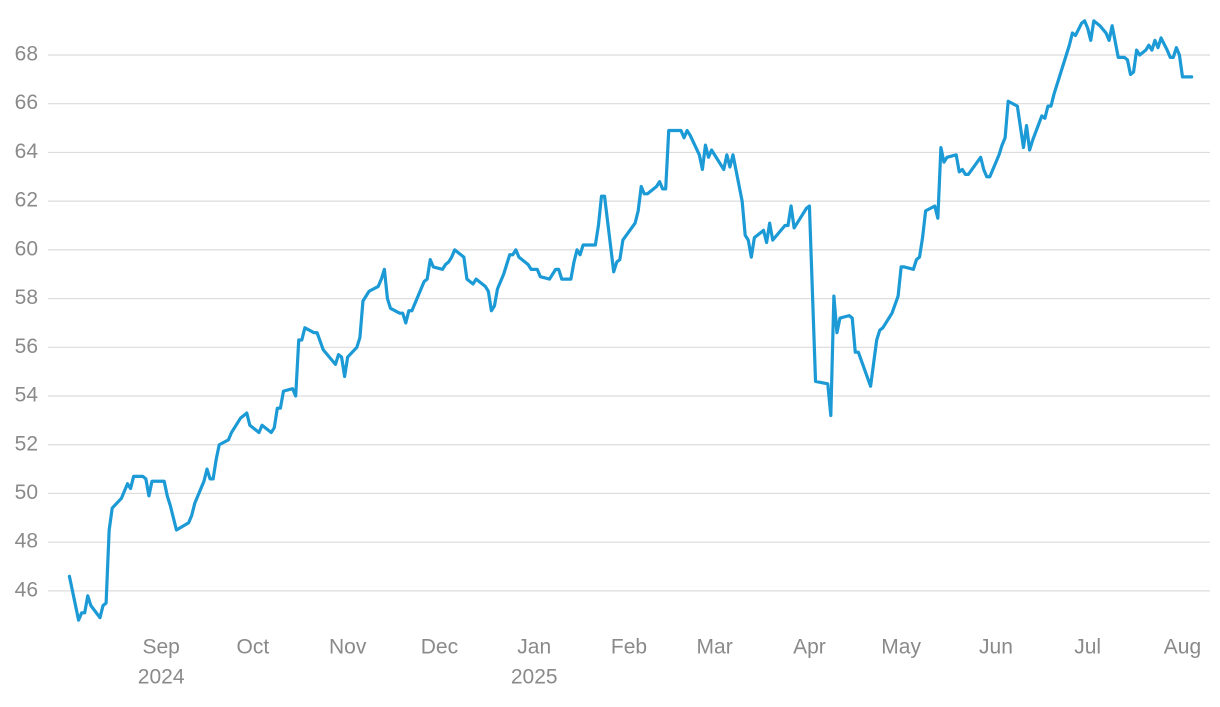 The width and height of the screenshot is (1220, 707). Describe the element at coordinates (348, 647) in the screenshot. I see `x-tick-label: Nov` at that location.